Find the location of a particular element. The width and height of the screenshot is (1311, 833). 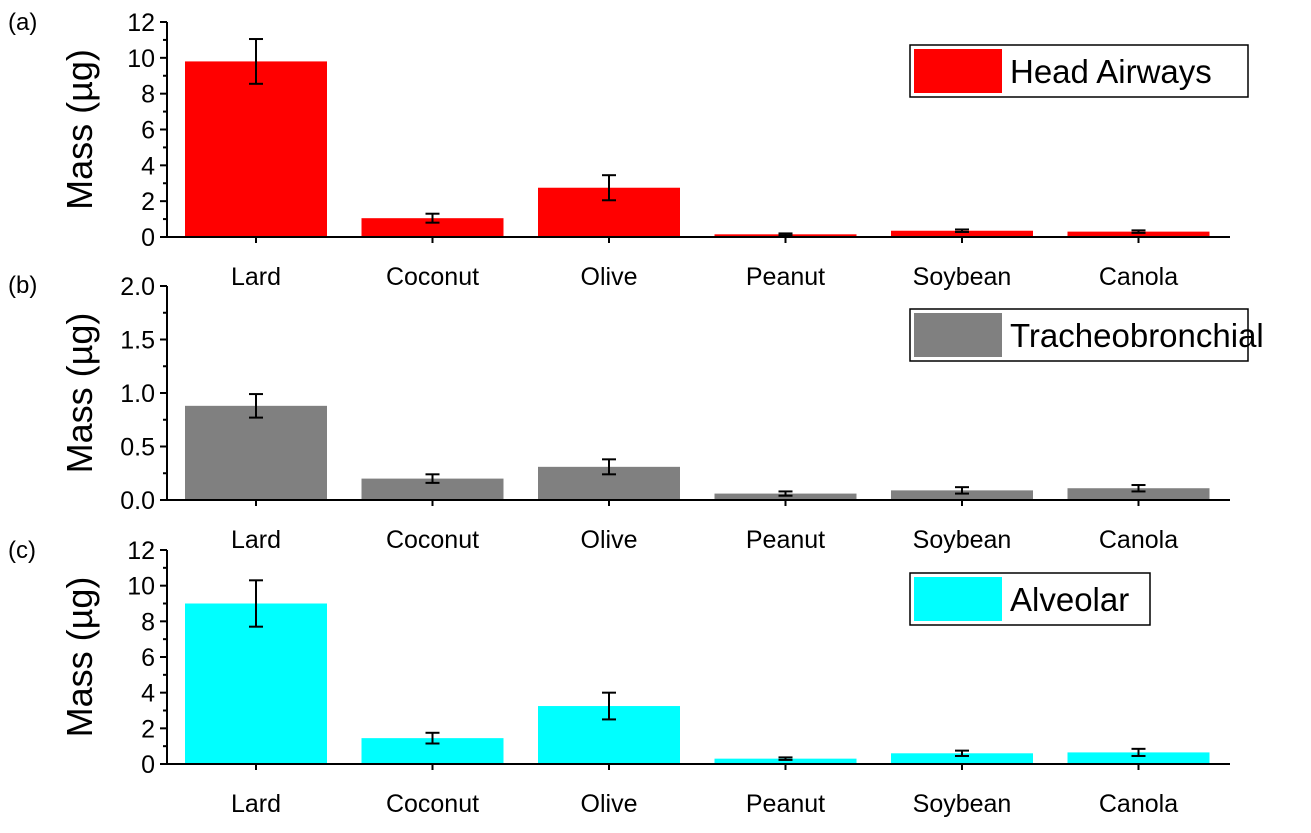

panel-label: (b) is located at coordinates (22, 285).